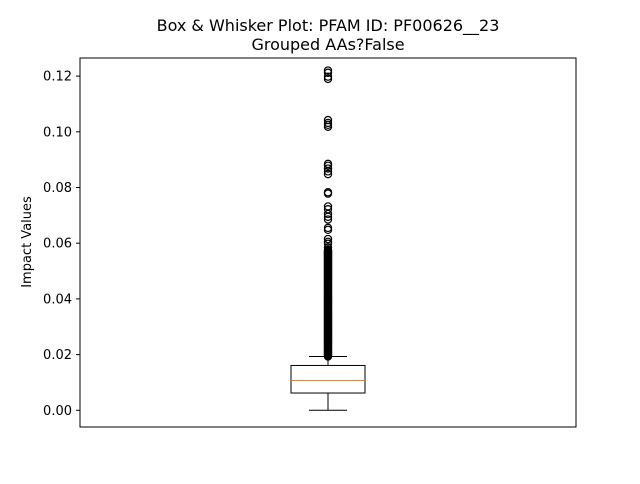 The image size is (640, 484). I want to click on y-tick-label: 0.08, so click(57, 188).